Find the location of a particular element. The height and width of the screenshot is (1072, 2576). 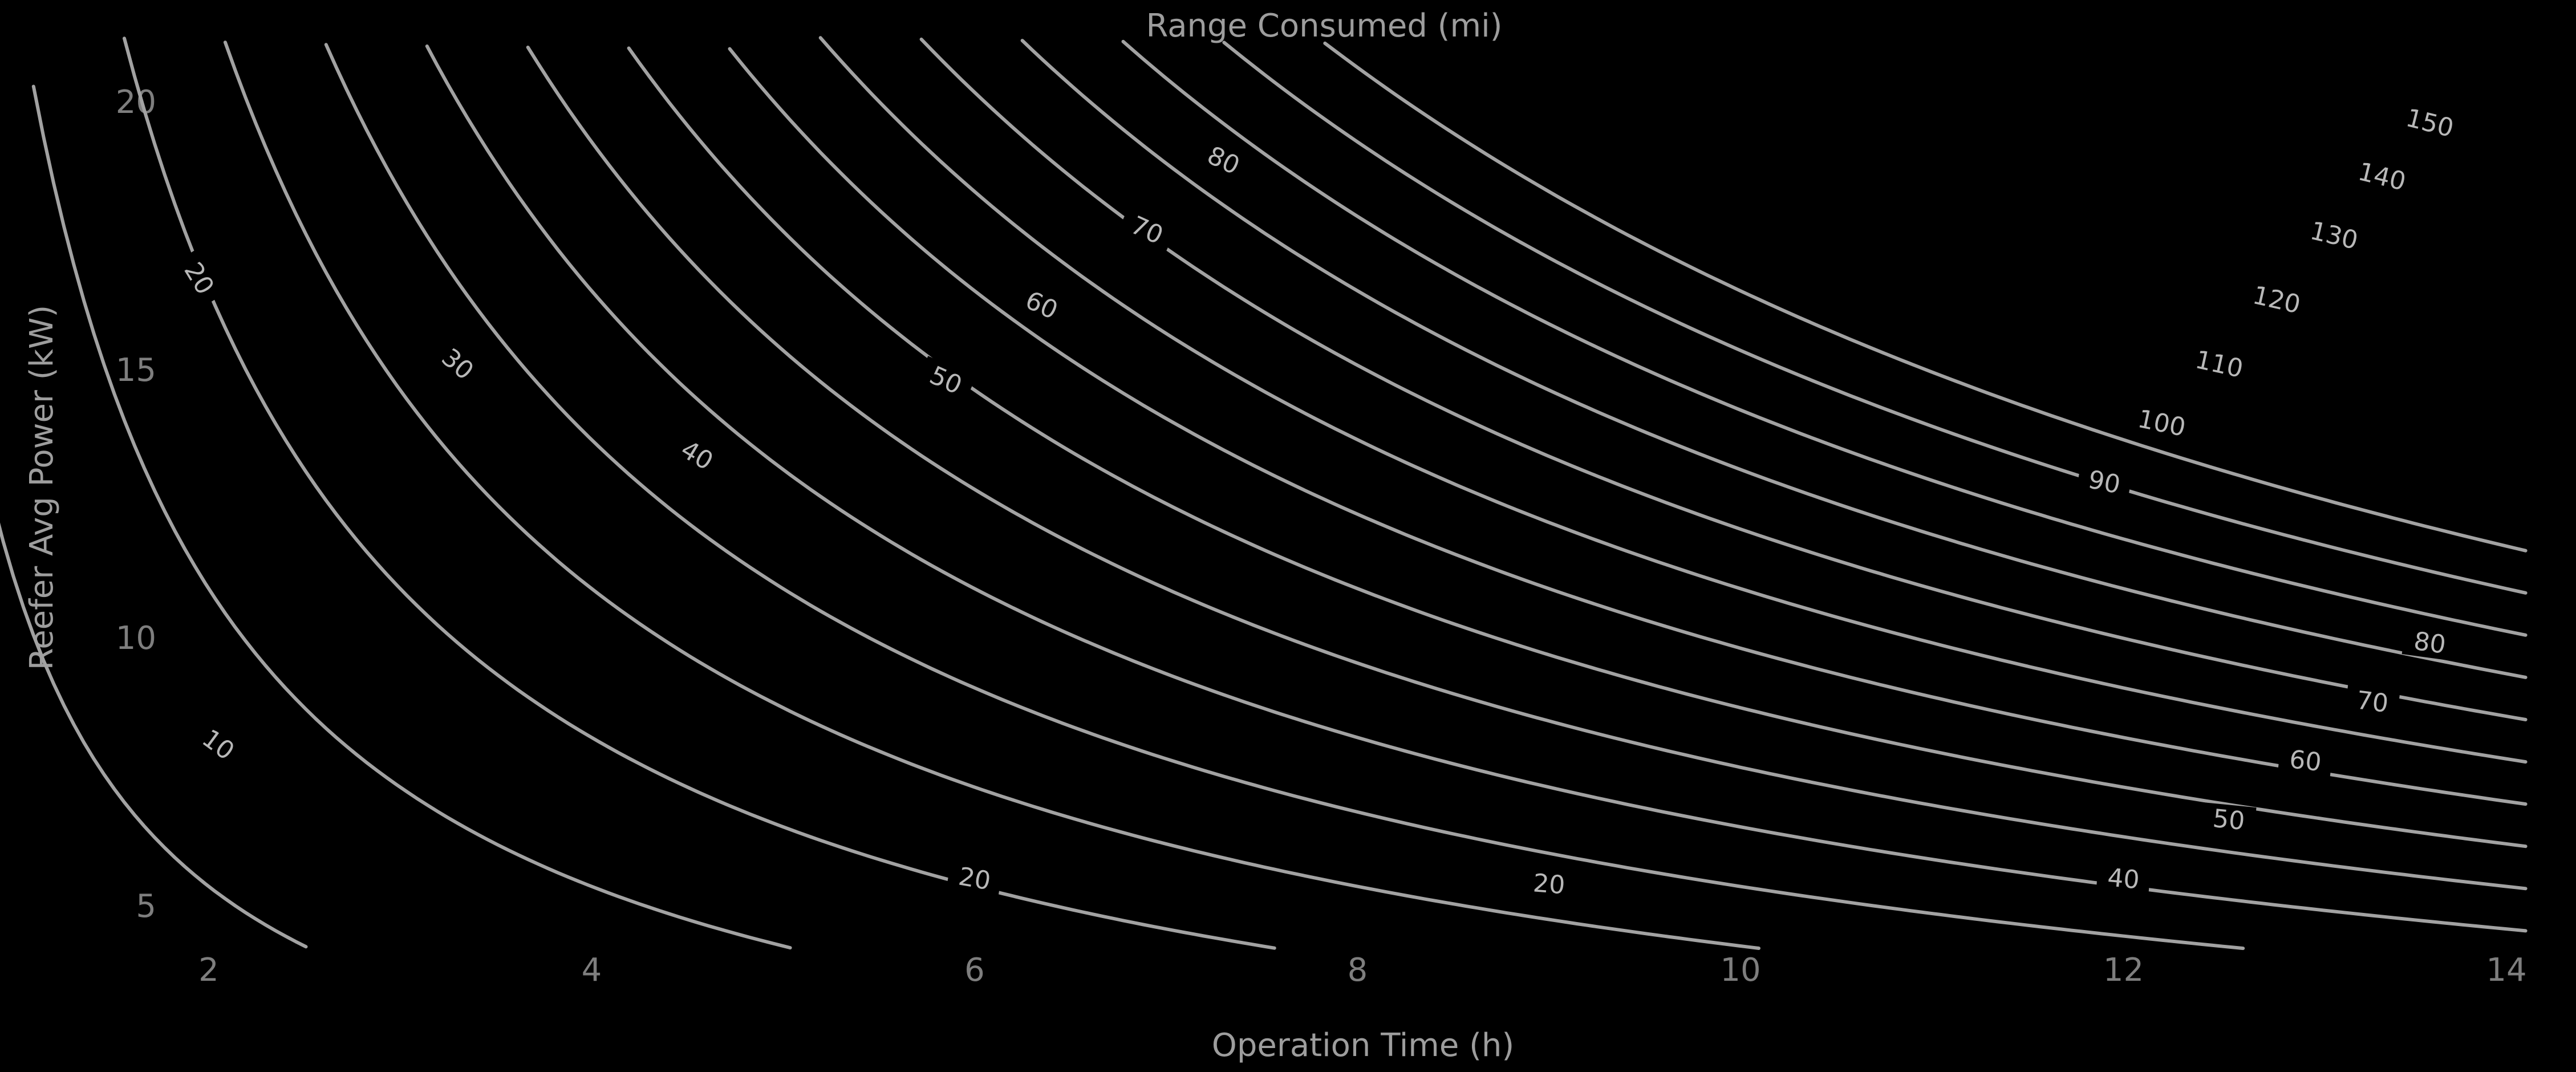

svg-text: 50 is located at coordinates (2229, 820).